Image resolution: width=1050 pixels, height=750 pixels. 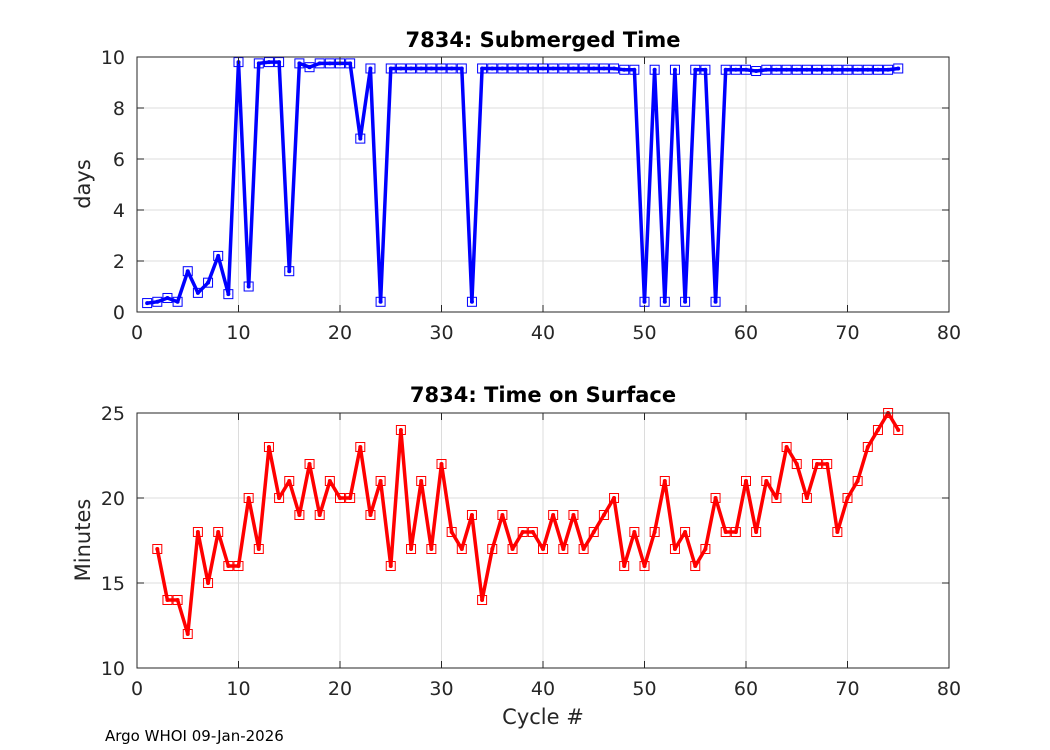 I want to click on submerged-xtick-label: 80, so click(x=949, y=333).